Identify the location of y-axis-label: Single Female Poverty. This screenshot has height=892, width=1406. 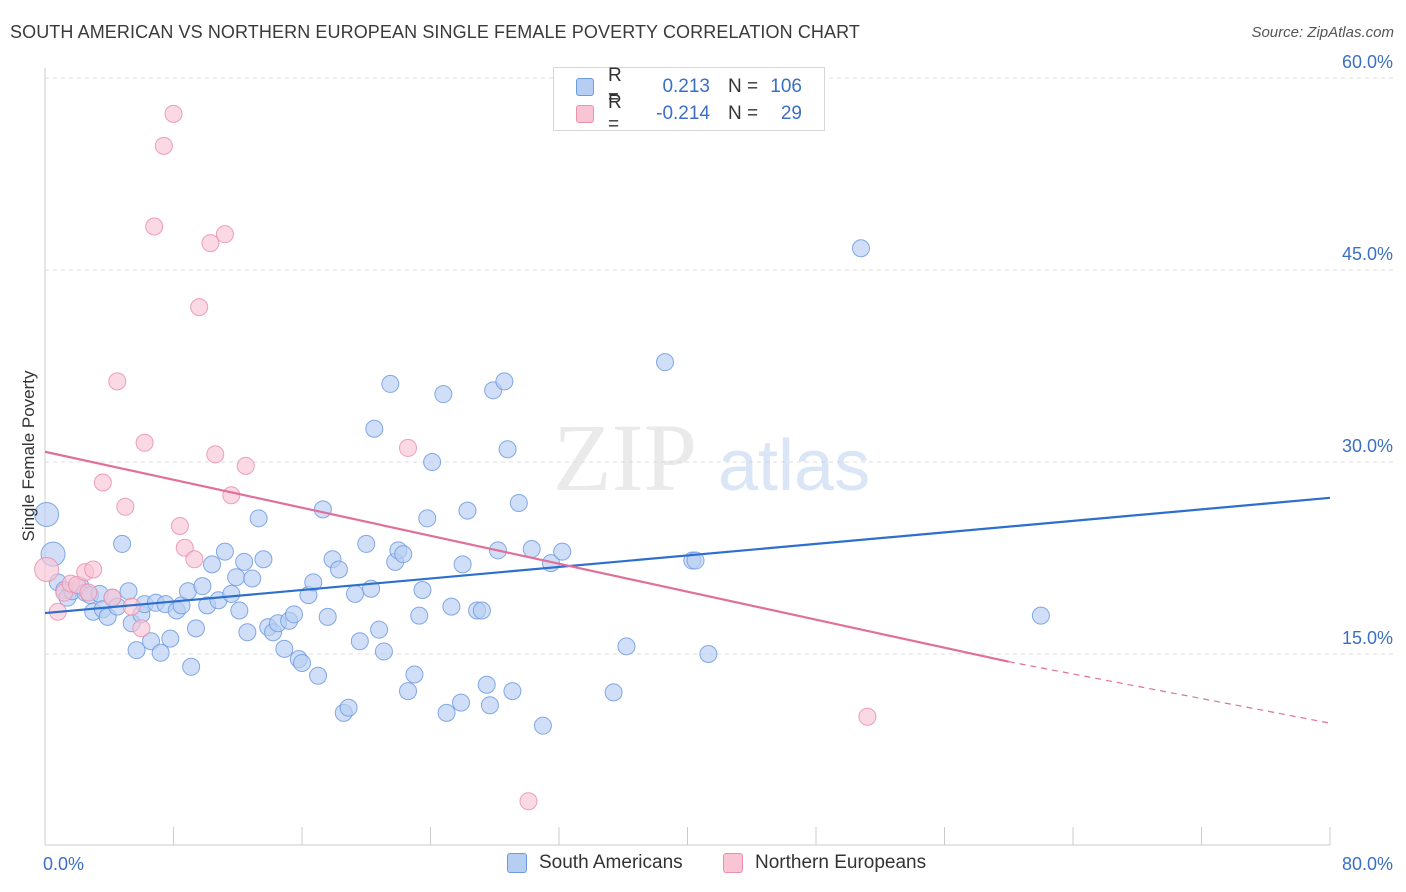
(28, 456).